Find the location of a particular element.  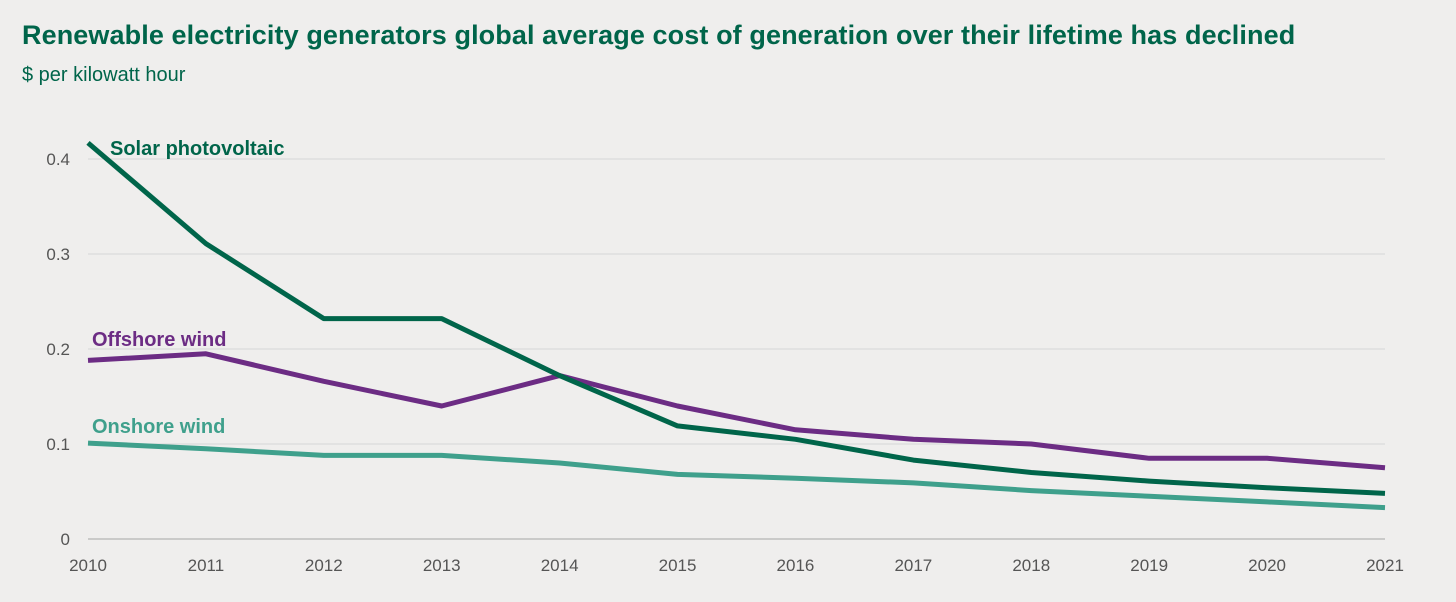

x-tick-label: 2019 is located at coordinates (1149, 565).